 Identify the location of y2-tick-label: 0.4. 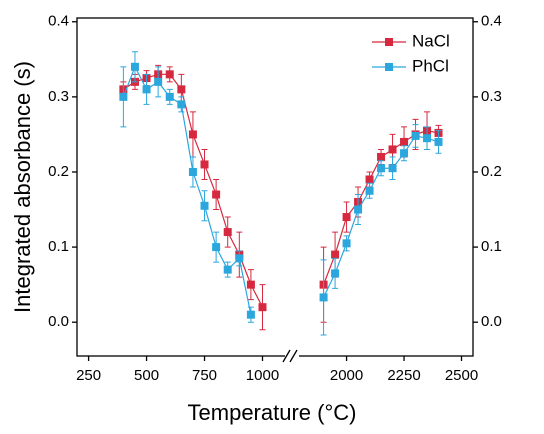
(491, 21).